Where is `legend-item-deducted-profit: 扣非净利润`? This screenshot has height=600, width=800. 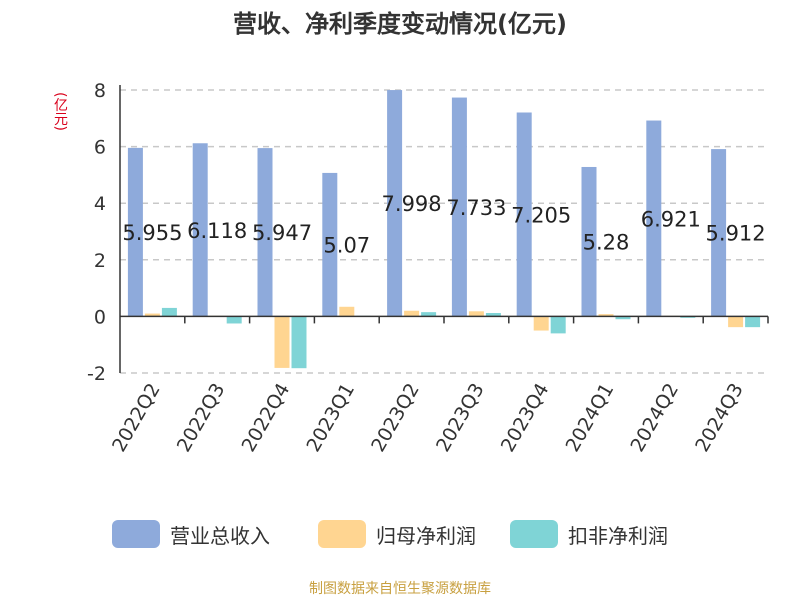 legend-item-deducted-profit: 扣非净利润 is located at coordinates (589, 534).